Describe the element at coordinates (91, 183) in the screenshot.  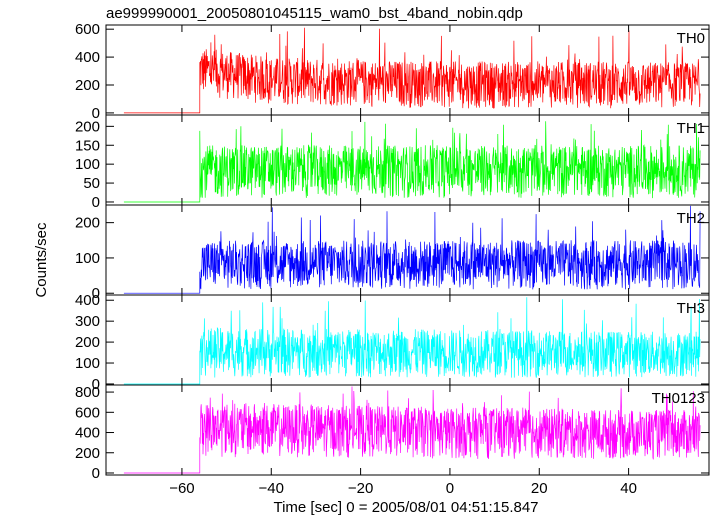
I see `y-tick-label: 50` at that location.